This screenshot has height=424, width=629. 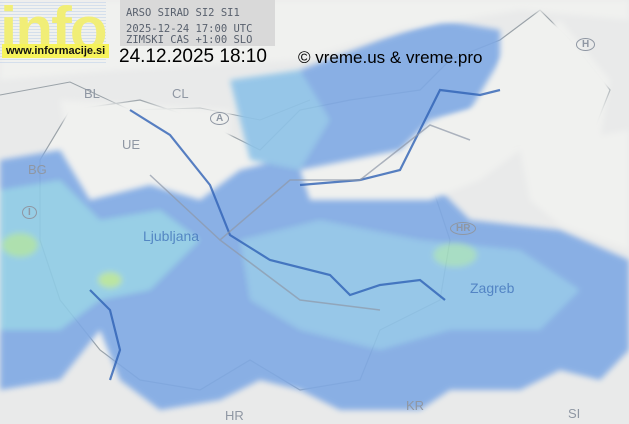 What do you see at coordinates (105, 335) in the screenshot?
I see `river-soca` at bounding box center [105, 335].